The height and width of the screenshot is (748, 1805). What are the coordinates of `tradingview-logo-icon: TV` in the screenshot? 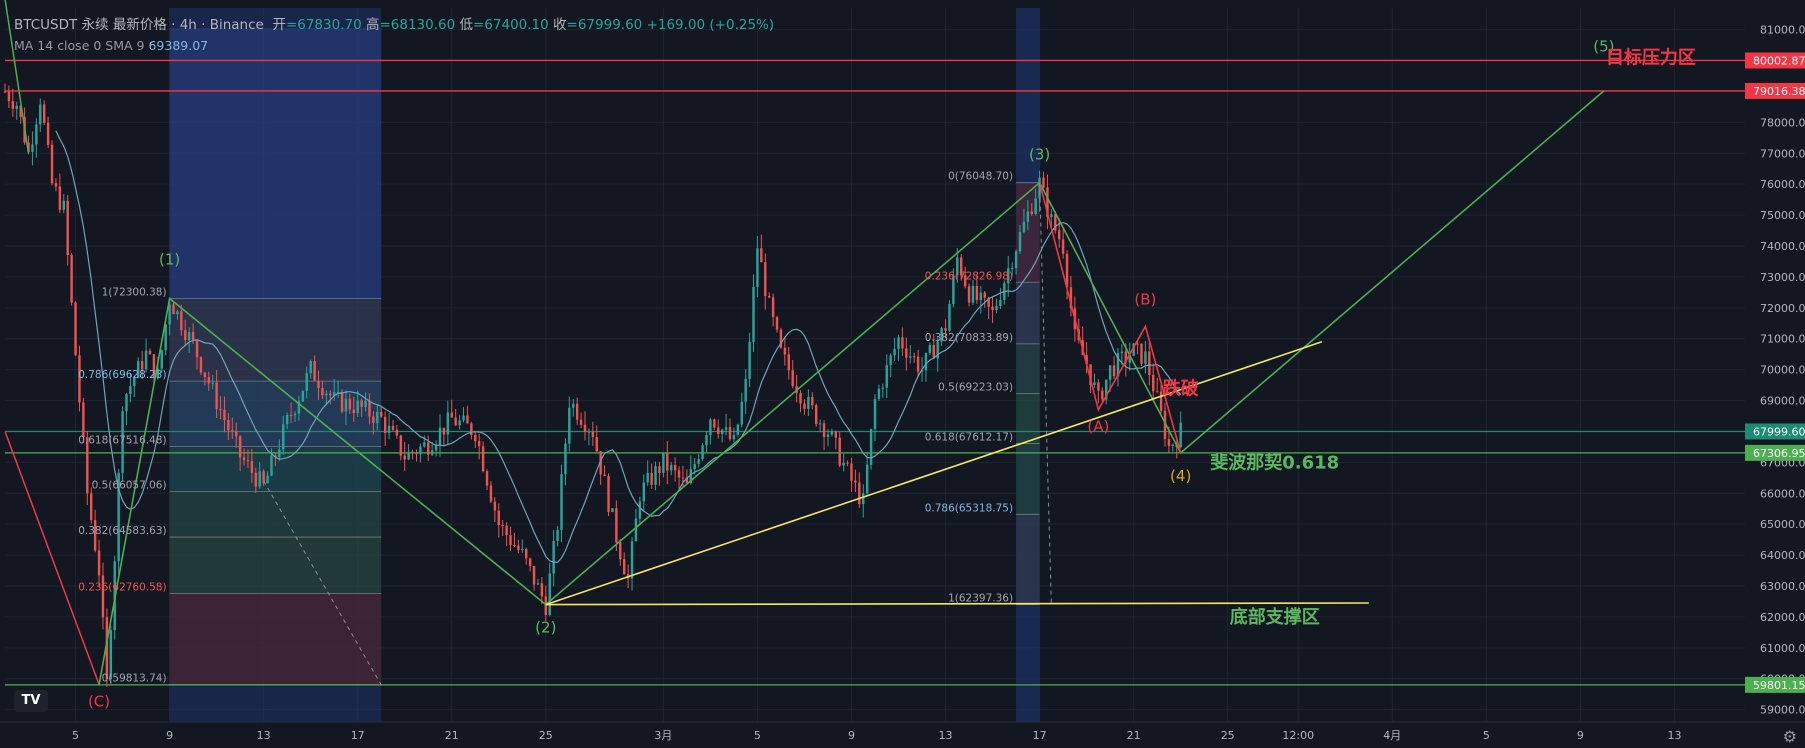 It's located at (31, 701).